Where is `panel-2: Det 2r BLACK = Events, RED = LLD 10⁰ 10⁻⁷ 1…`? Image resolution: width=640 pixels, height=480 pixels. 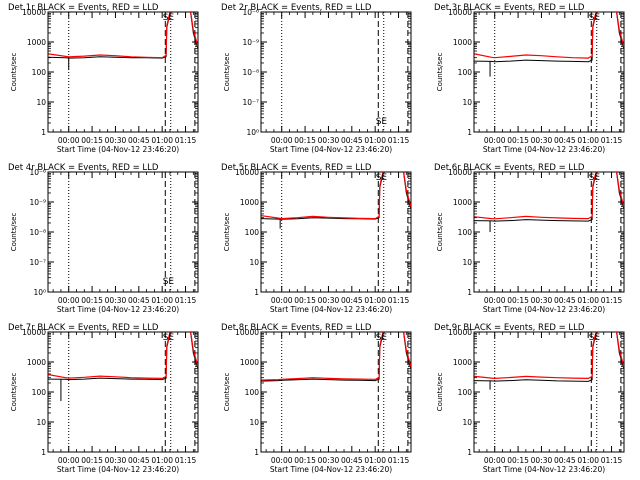
panel-2: Det 2r BLACK = Events, RED = LLD 10⁰ 10⁻⁷ 1… is located at coordinates (316, 78).